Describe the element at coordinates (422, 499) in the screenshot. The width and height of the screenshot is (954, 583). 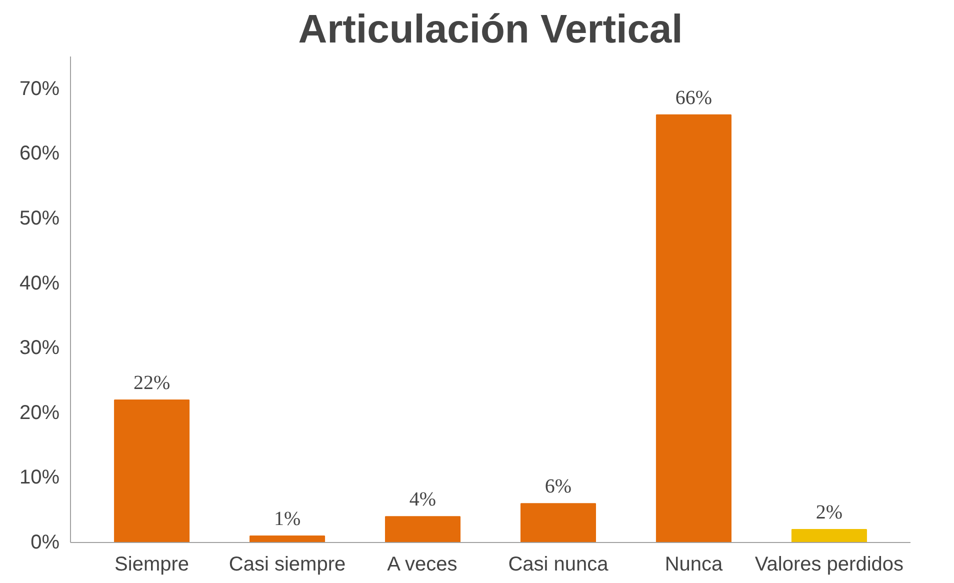
I see `data-label: 4%` at that location.